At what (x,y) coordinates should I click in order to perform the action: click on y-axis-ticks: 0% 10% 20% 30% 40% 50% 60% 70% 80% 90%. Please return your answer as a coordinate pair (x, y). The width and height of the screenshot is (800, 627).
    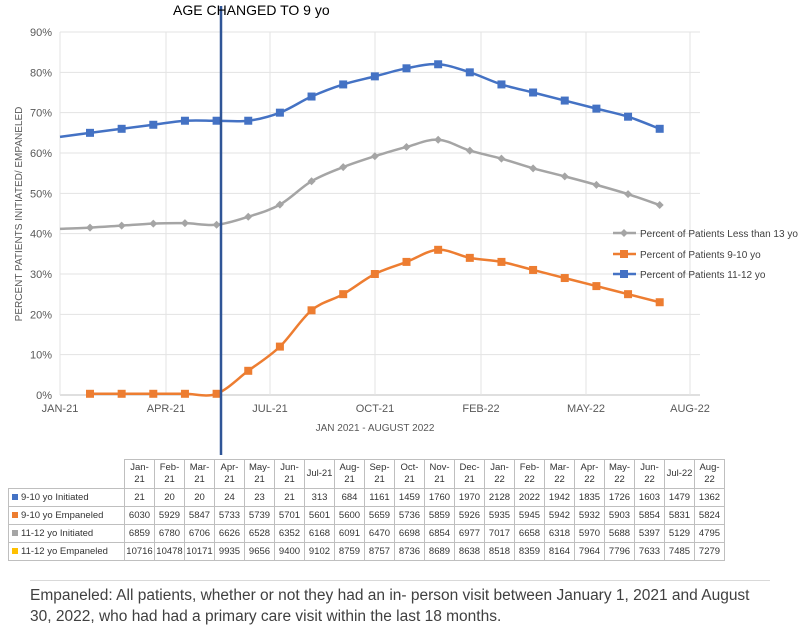
    Looking at the image, I should click on (41, 214).